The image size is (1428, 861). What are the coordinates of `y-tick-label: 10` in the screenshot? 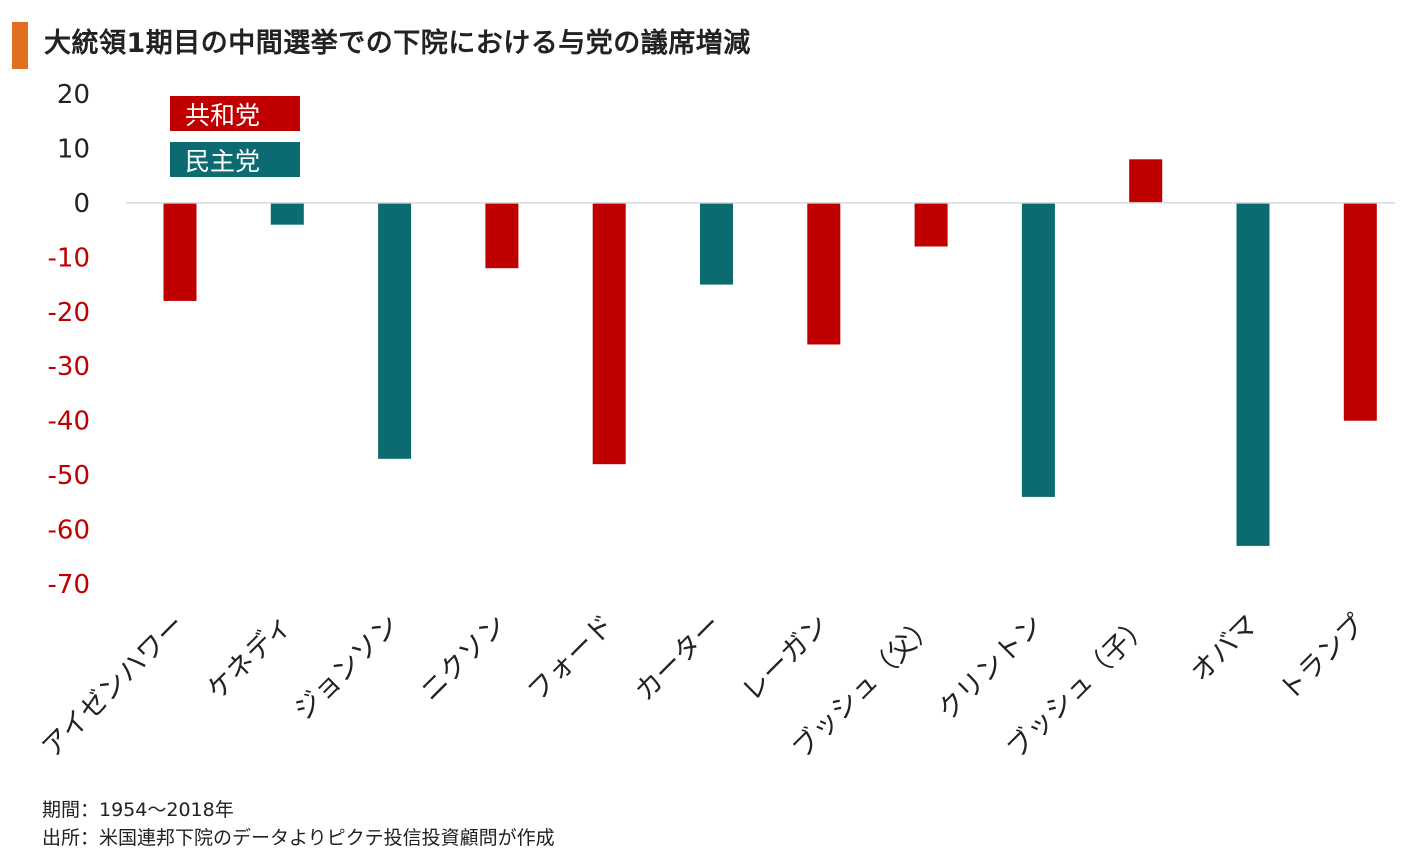 It's located at (73, 149).